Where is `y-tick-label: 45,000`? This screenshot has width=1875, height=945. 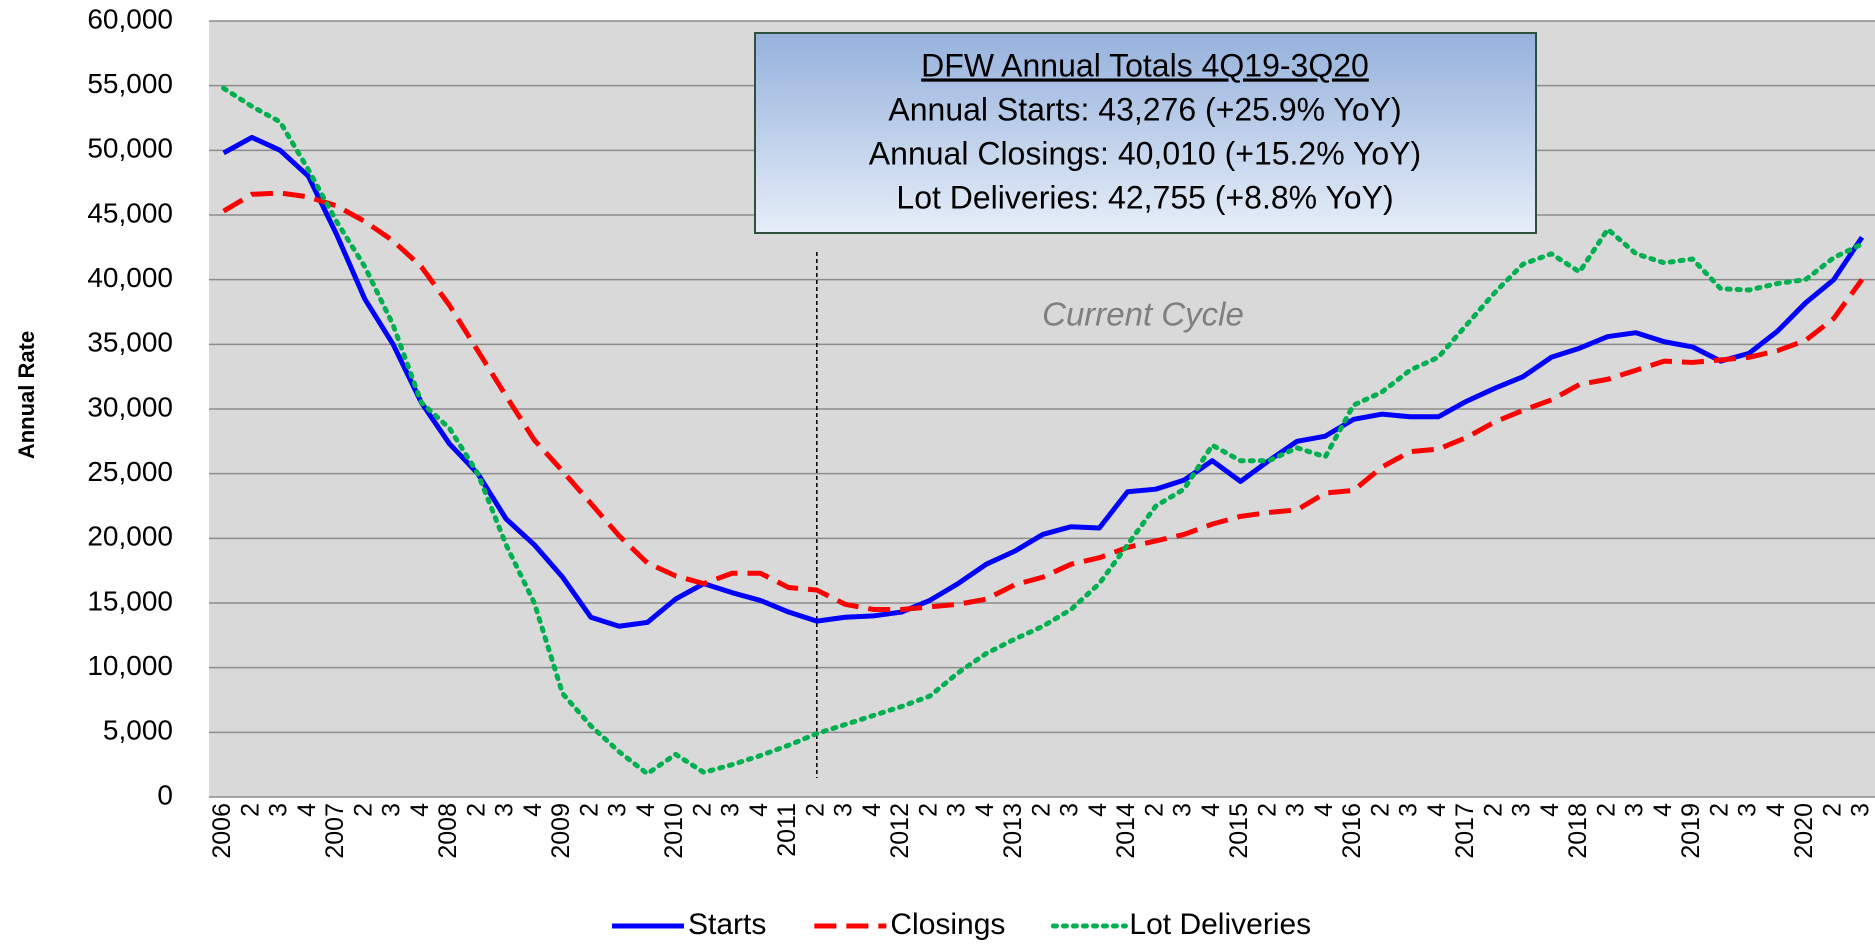 y-tick-label: 45,000 is located at coordinates (130, 212).